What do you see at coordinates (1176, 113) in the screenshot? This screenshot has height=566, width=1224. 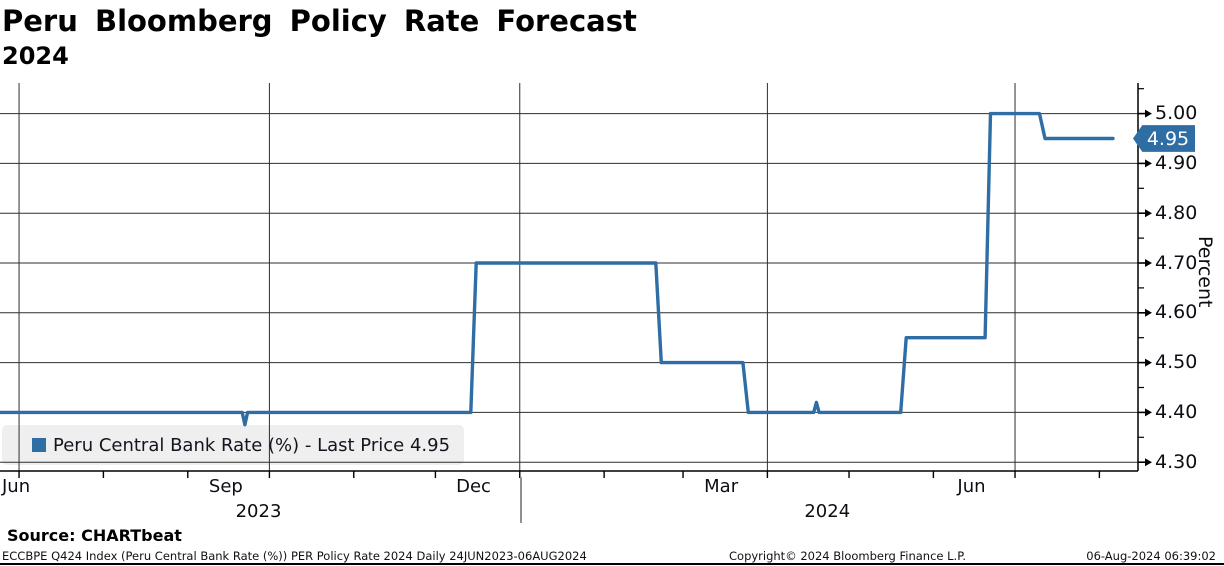 I see `y-axis-tick-label: 5.00` at bounding box center [1176, 113].